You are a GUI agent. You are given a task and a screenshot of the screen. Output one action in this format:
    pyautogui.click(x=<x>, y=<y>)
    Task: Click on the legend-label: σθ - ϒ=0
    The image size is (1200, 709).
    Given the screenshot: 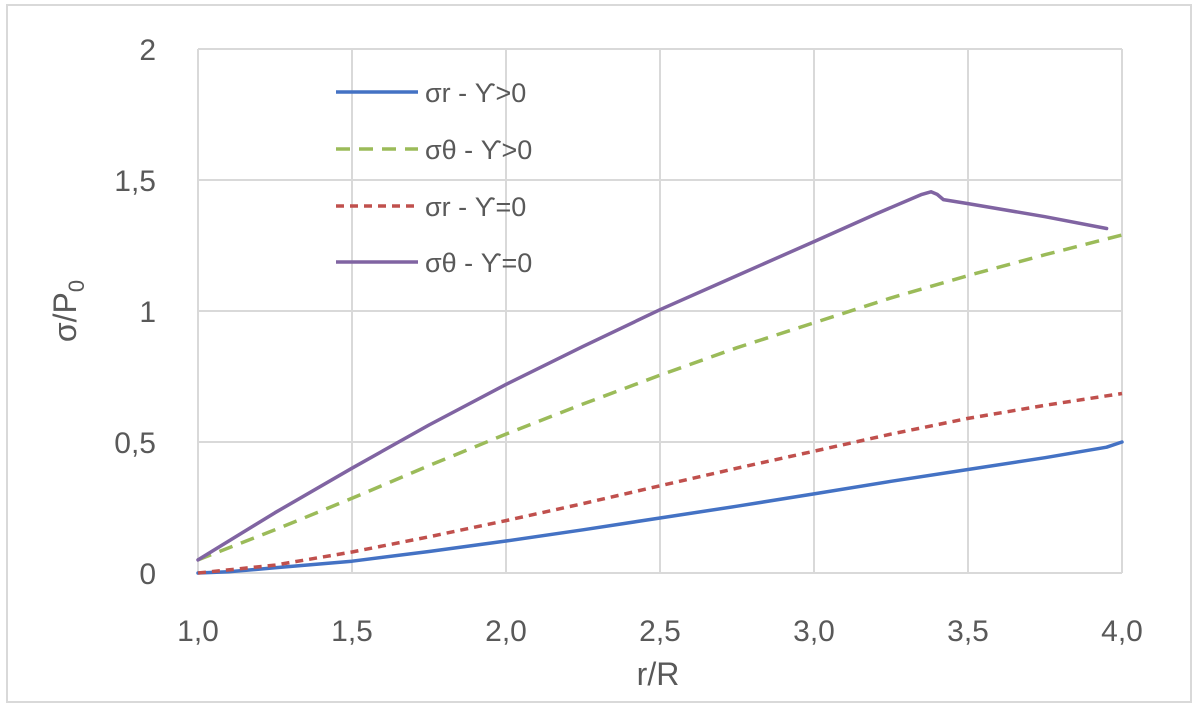 What is the action you would take?
    pyautogui.click(x=478, y=263)
    